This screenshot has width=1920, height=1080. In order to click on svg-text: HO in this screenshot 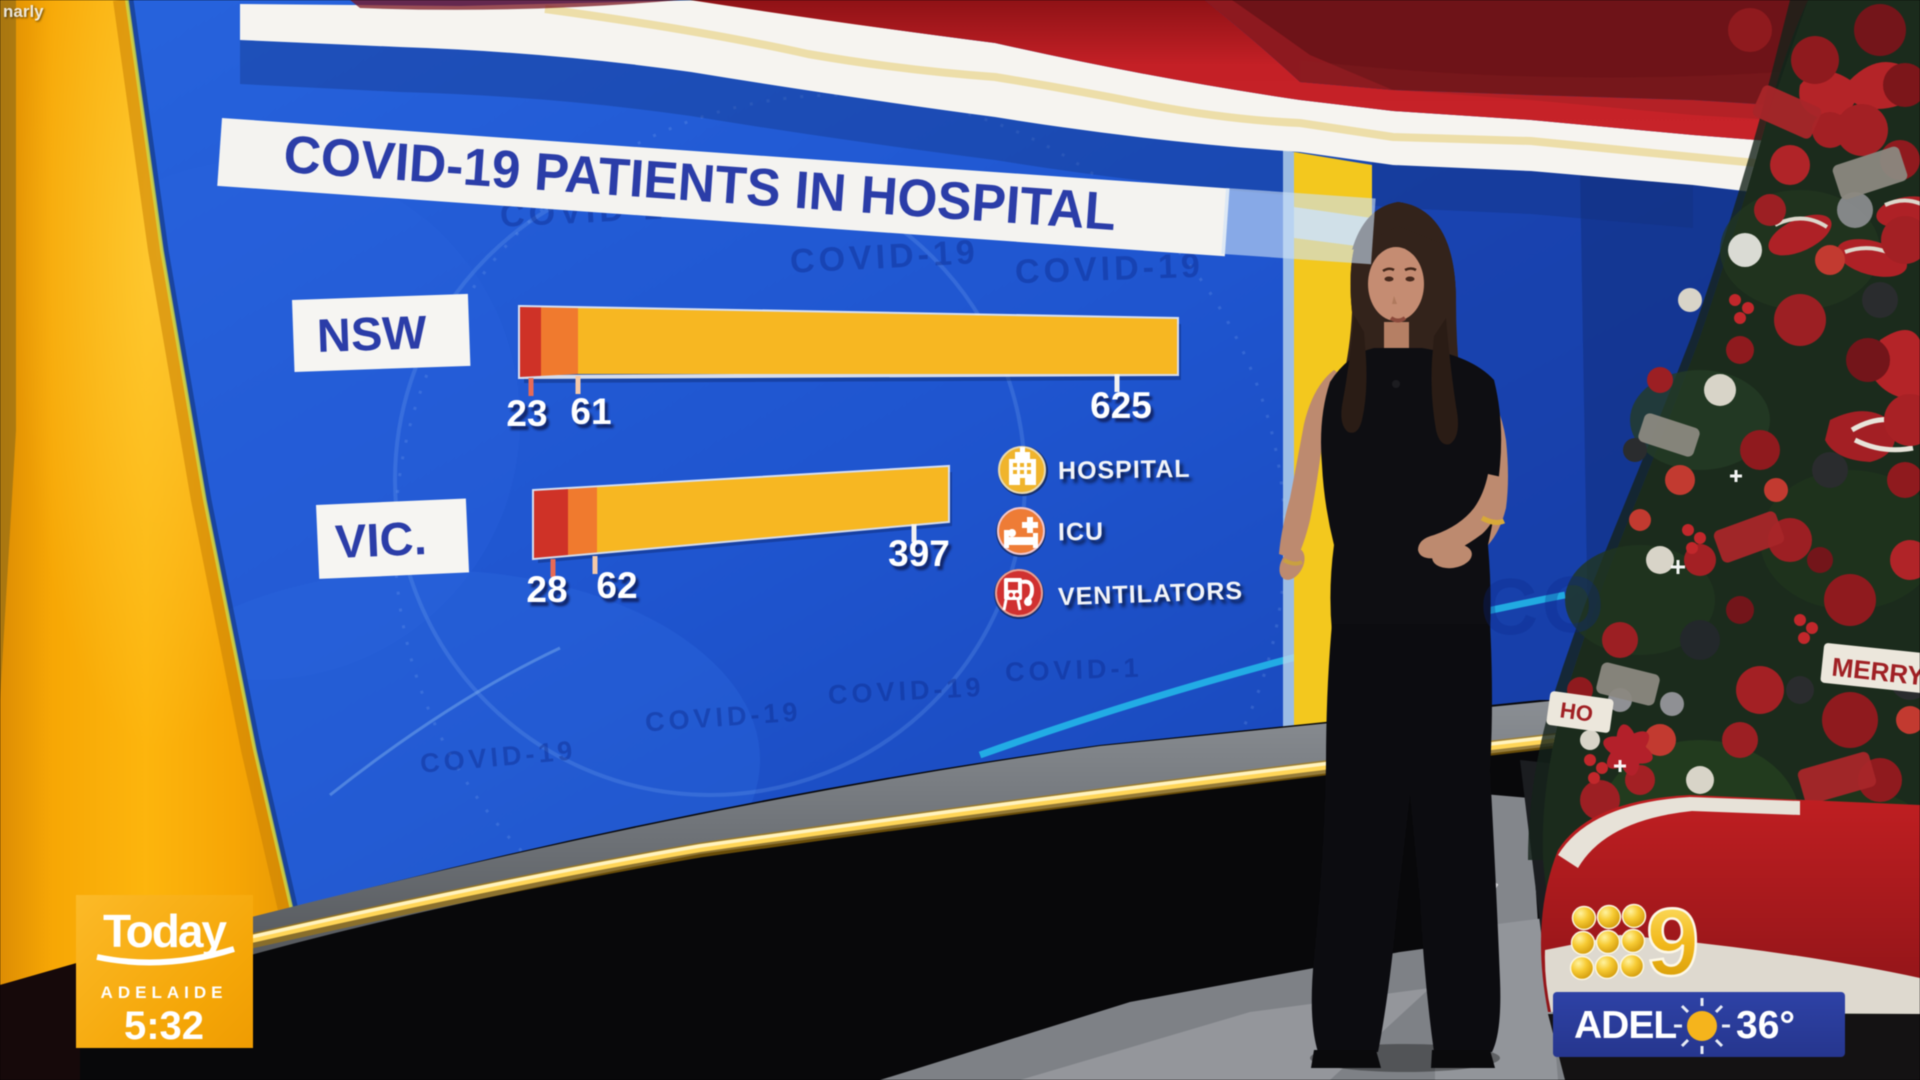, I will do `click(1576, 711)`.